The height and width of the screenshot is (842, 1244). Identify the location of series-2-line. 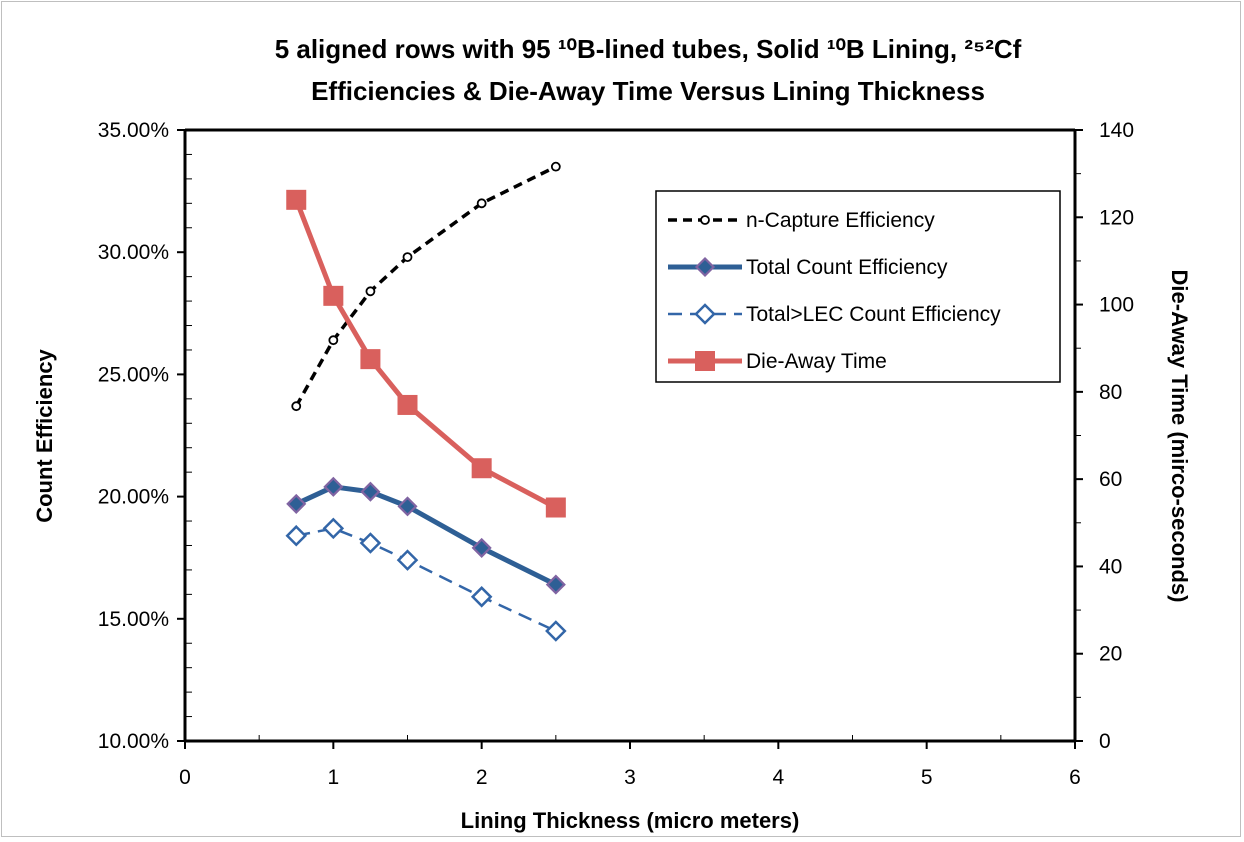
(426, 580).